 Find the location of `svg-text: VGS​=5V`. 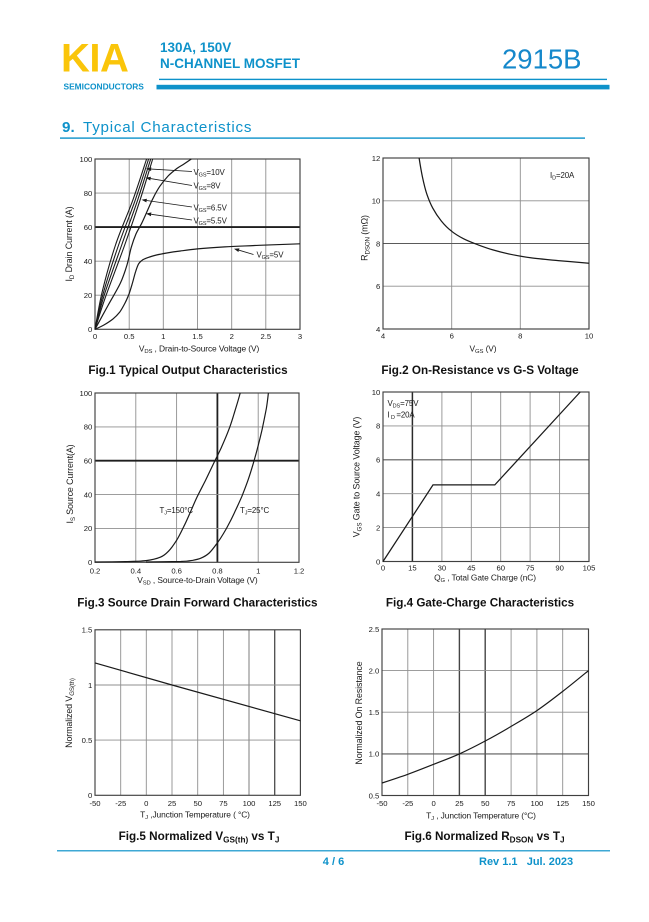

svg-text: VGS​=5V is located at coordinates (271, 256).